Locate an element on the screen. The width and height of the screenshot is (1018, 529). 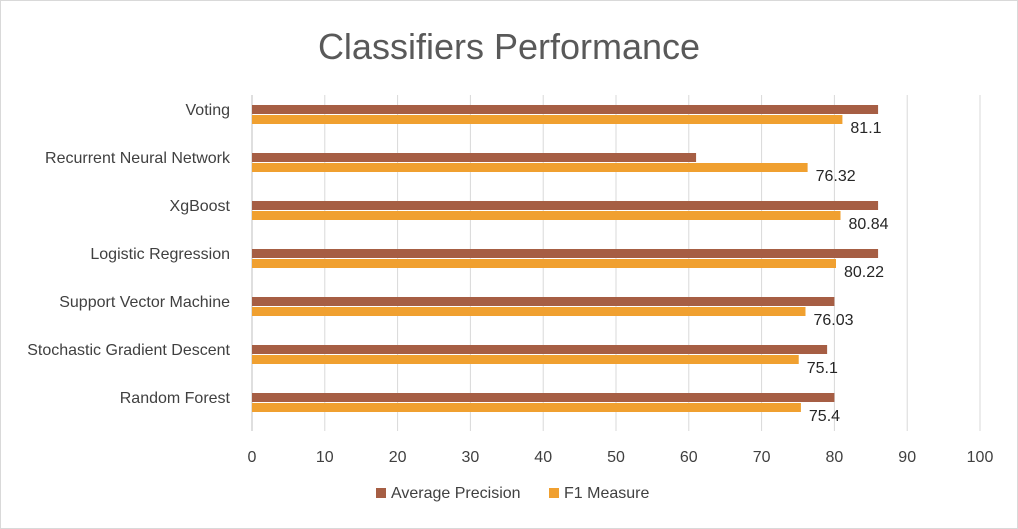
category-label: Voting is located at coordinates (208, 110).